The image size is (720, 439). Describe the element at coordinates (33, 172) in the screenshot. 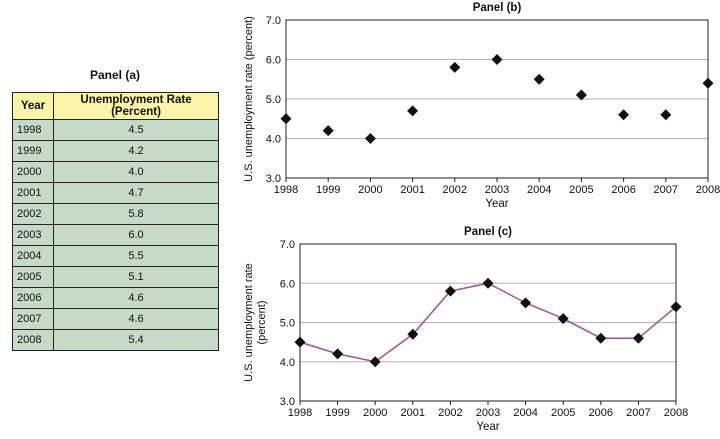

I see `year-cell: 2000` at that location.